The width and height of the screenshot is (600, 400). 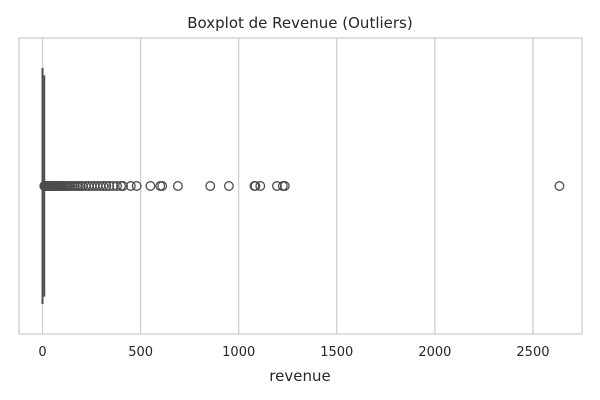 What do you see at coordinates (299, 23) in the screenshot?
I see `chart-title: Boxplot de Revenue (Outliers)` at bounding box center [299, 23].